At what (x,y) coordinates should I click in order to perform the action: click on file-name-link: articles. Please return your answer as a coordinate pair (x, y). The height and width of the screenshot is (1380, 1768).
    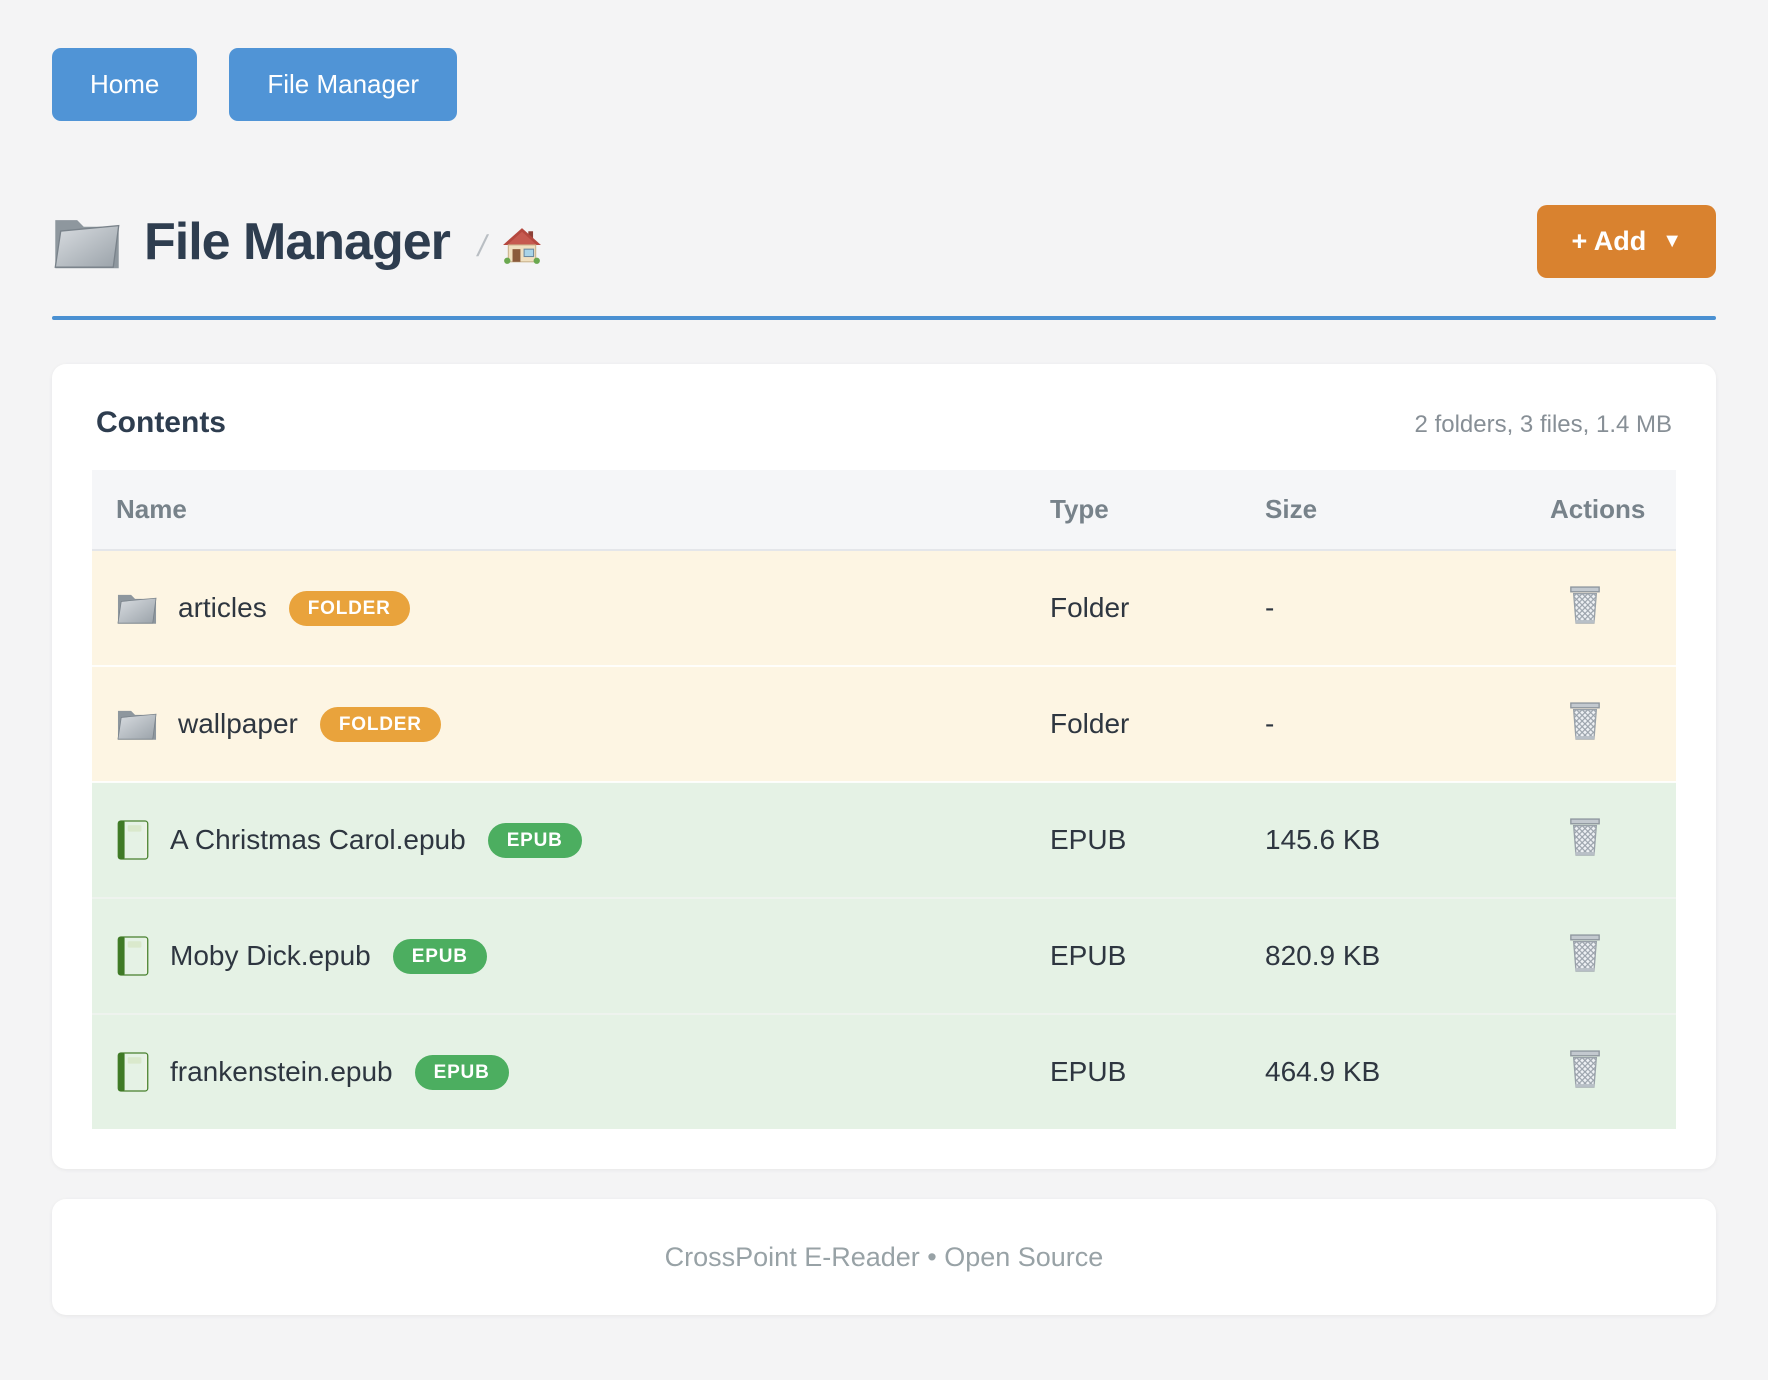
    Looking at the image, I should click on (222, 607).